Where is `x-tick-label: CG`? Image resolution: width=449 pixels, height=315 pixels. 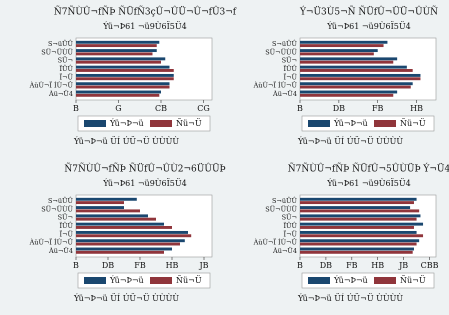
x-tick-label: CG is located at coordinates (203, 108).